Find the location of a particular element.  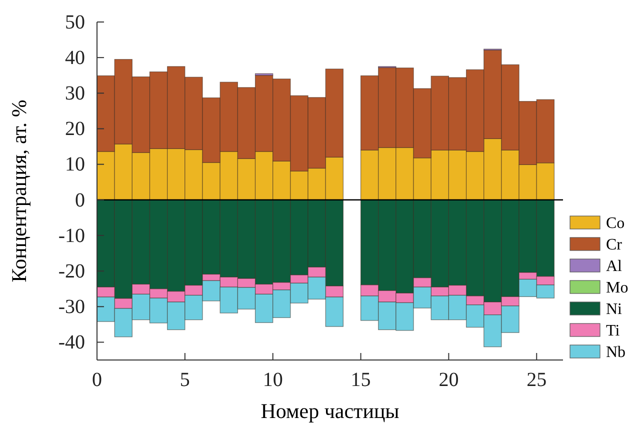

legend-label: Co is located at coordinates (615, 223).